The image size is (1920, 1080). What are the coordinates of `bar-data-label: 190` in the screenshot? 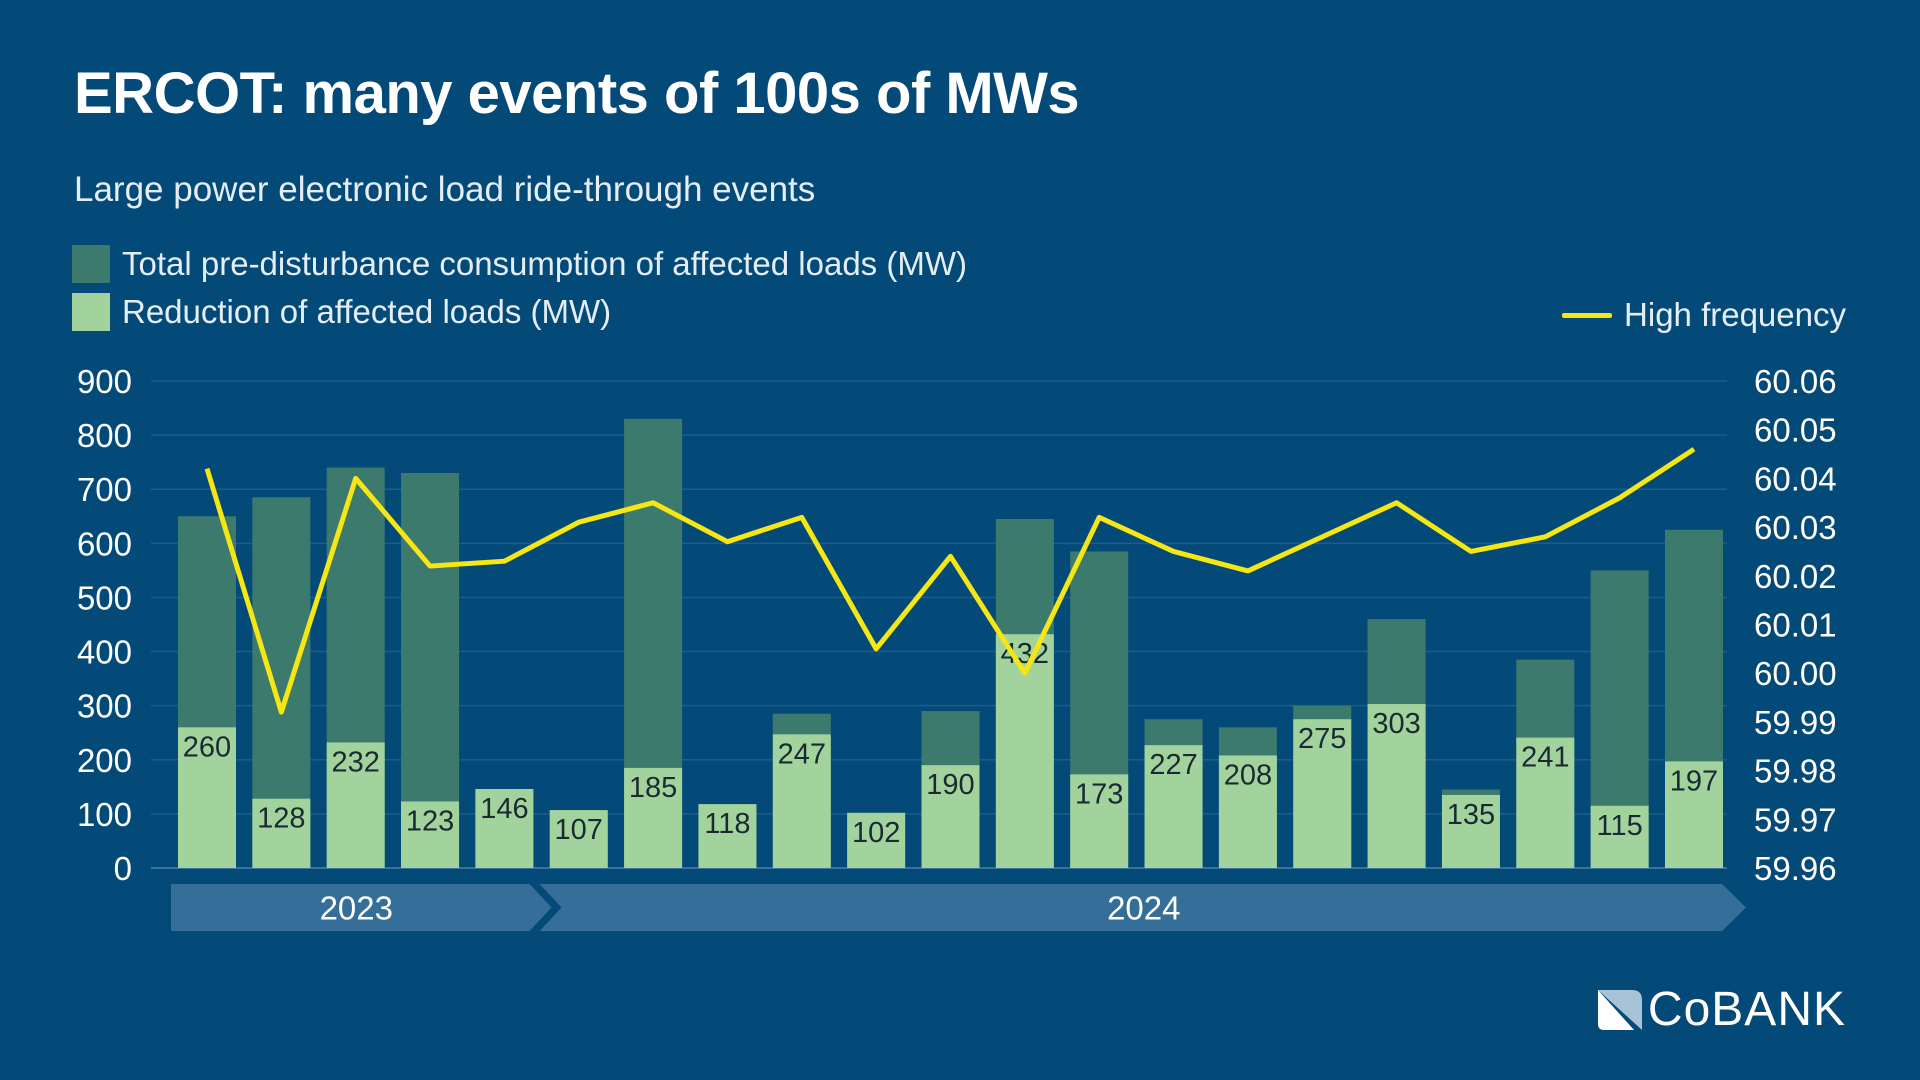 It's located at (950, 785).